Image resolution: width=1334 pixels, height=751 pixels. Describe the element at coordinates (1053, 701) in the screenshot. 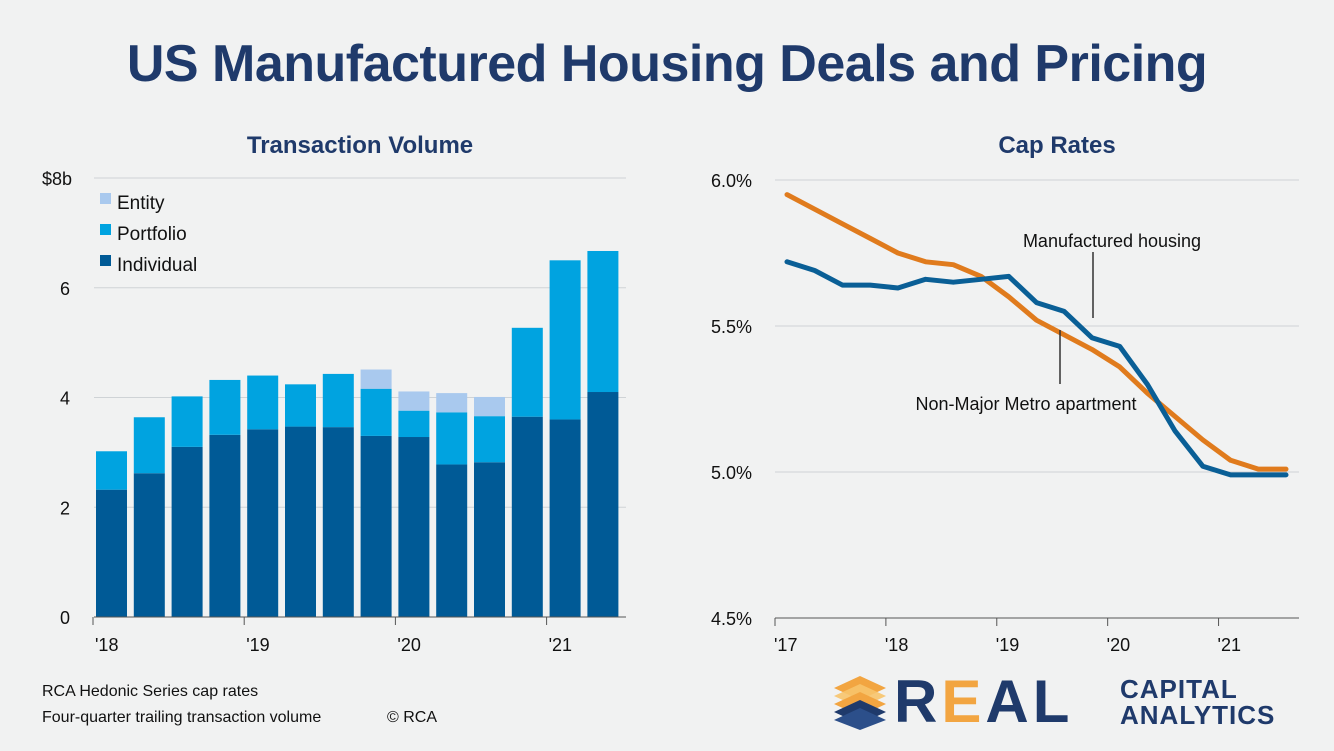

I see `logo-letter: L` at that location.